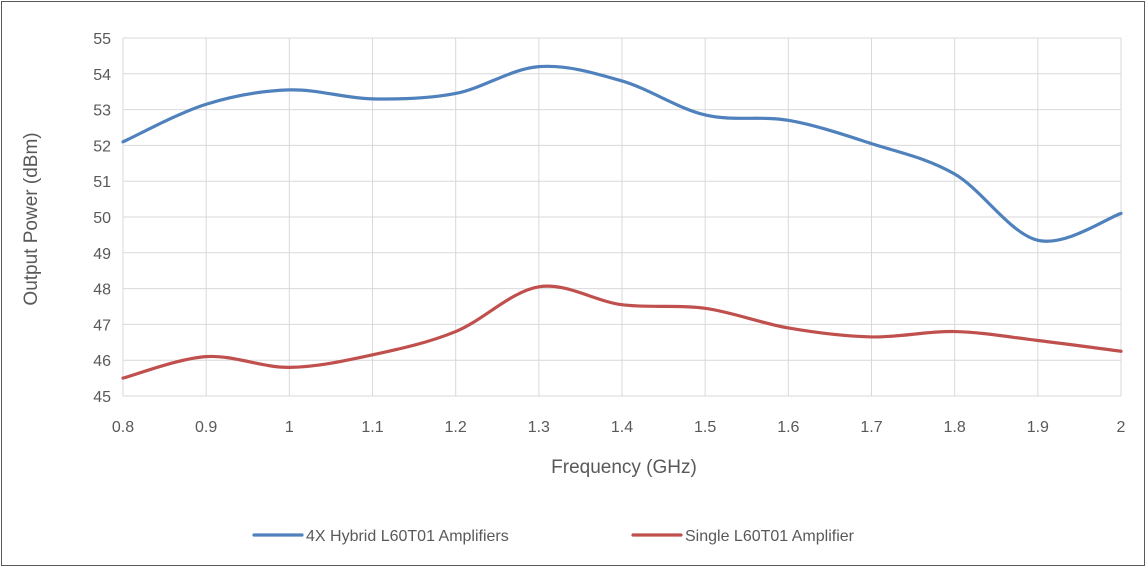  What do you see at coordinates (770, 536) in the screenshot?
I see `legend-label-2: Single L60T01 Amplifier` at bounding box center [770, 536].